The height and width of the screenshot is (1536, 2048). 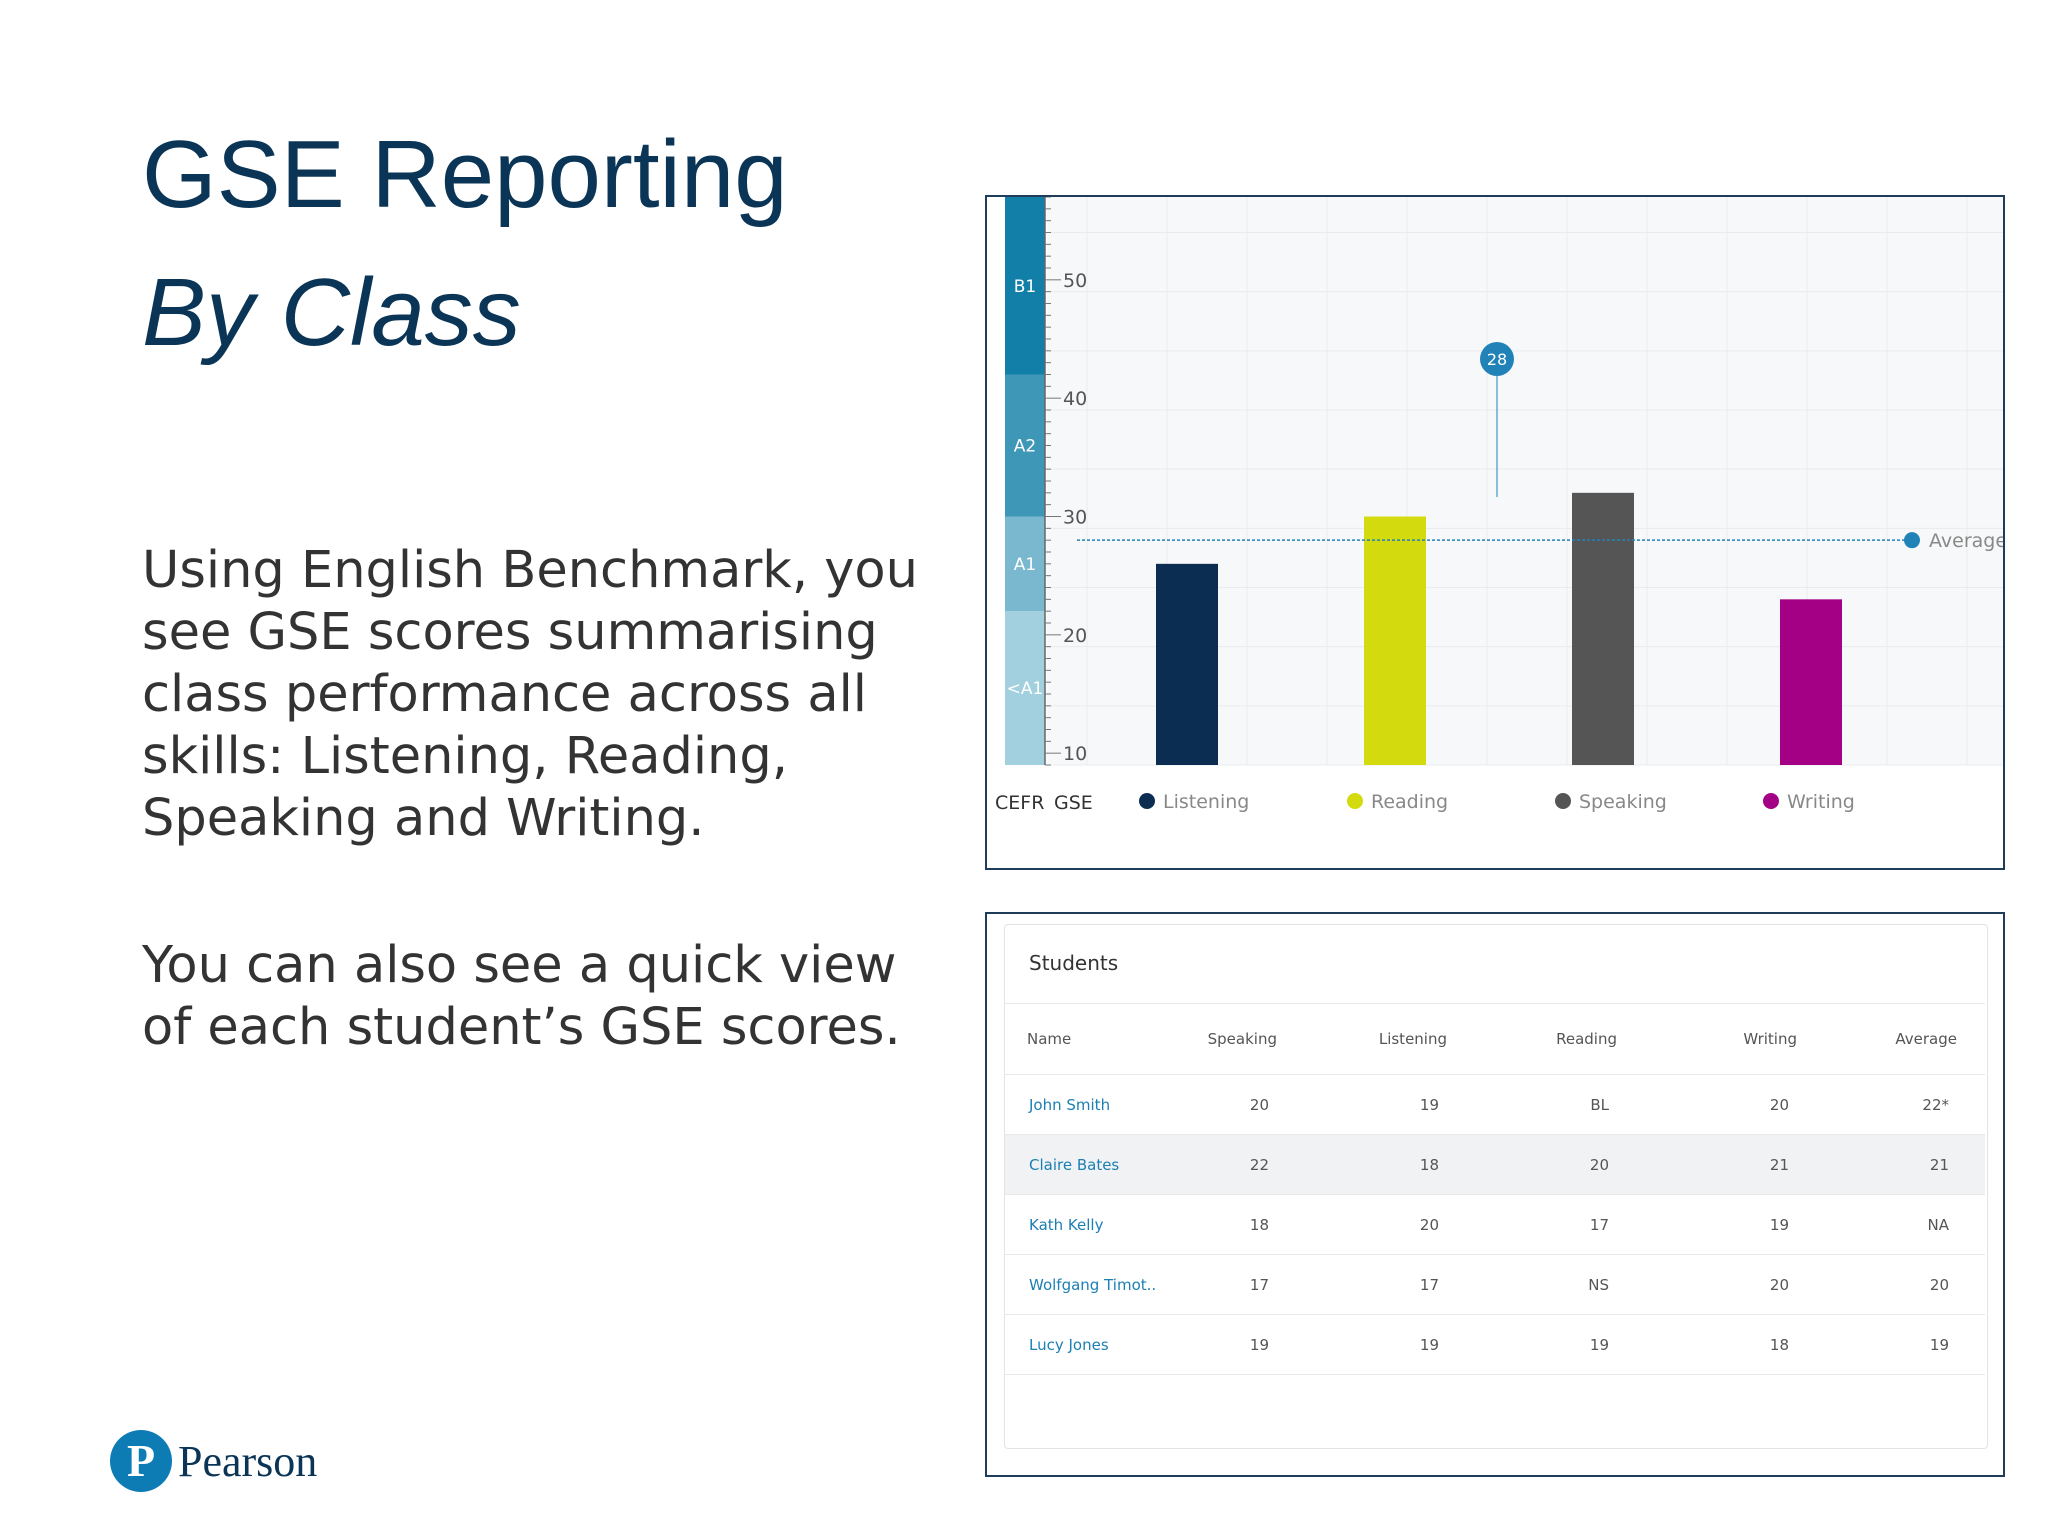 I want to click on average-score: 20, so click(x=1905, y=1284).